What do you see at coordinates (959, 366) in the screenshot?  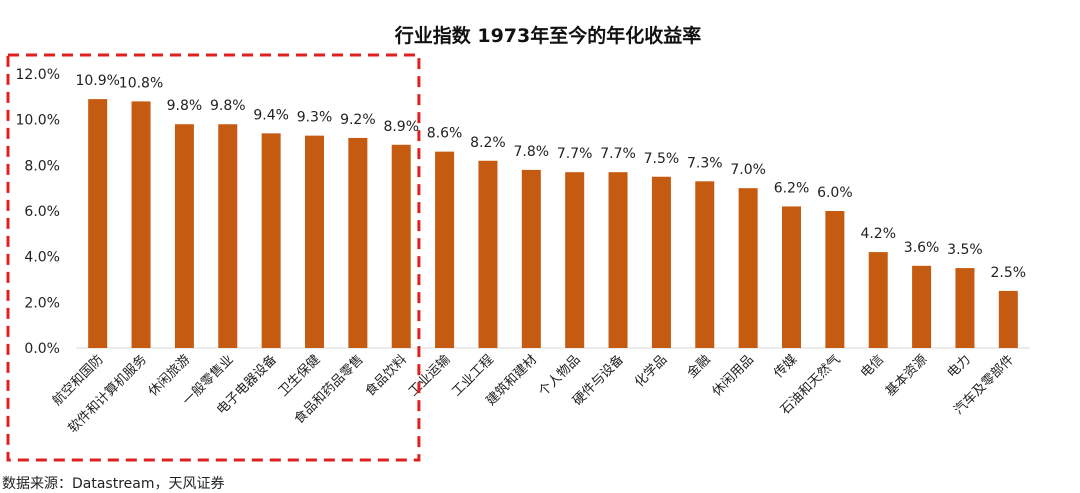 I see `category-label: 电力` at bounding box center [959, 366].